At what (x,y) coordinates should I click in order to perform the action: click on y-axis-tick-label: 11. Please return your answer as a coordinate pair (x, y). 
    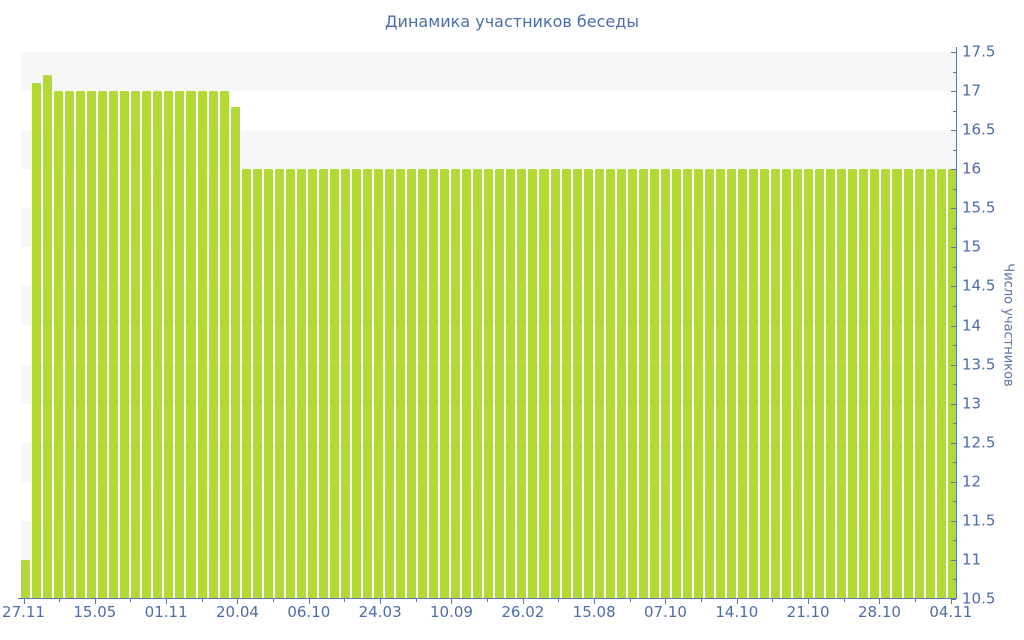
    Looking at the image, I should click on (972, 559).